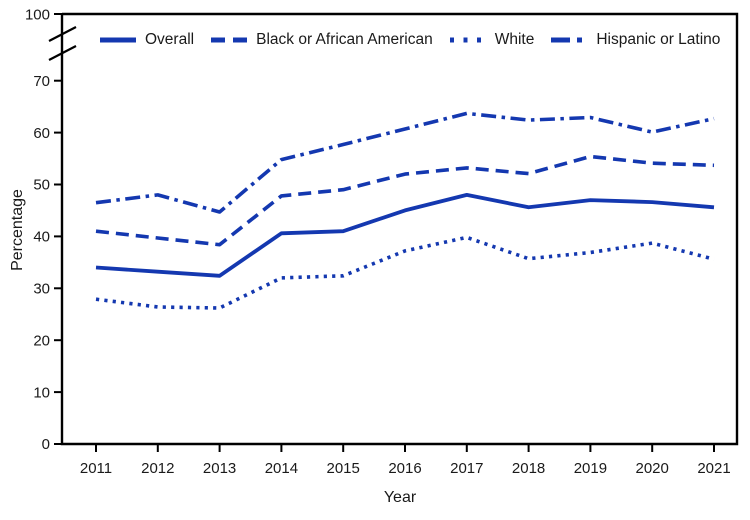 Image resolution: width=750 pixels, height=520 pixels. Describe the element at coordinates (37, 15) in the screenshot. I see `y-tick-label: 100` at that location.